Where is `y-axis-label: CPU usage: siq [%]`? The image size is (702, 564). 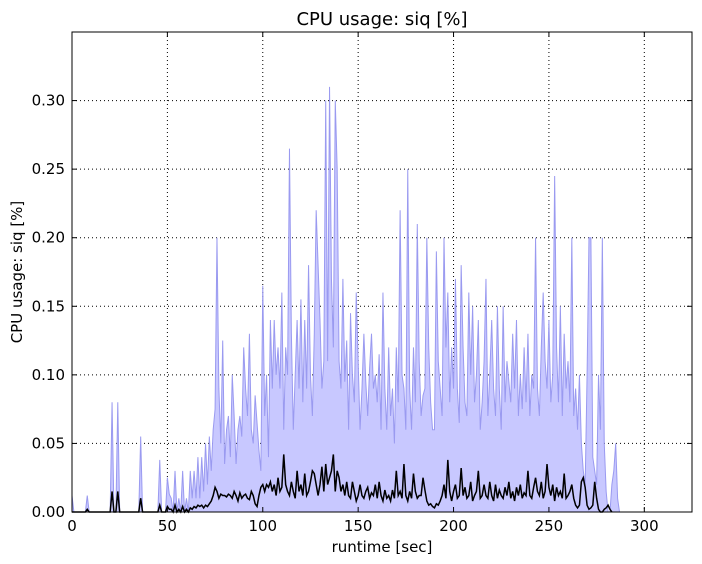 y-axis-label: CPU usage: siq [%] is located at coordinates (17, 272).